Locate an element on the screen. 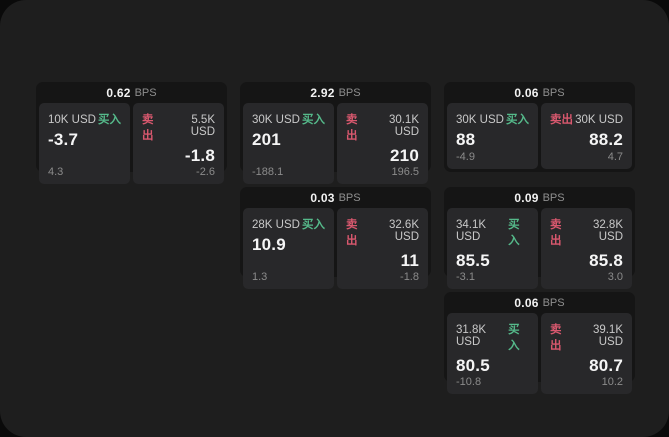 This screenshot has height=437, width=669. buy-delta: -10.8 is located at coordinates (469, 382).